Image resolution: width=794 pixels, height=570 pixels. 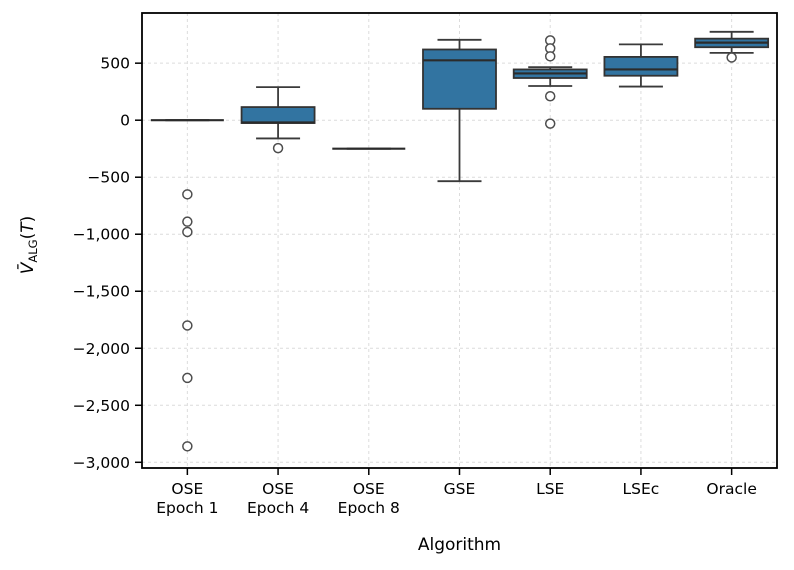 I want to click on y-tick-label: −2,500, so click(x=101, y=406).